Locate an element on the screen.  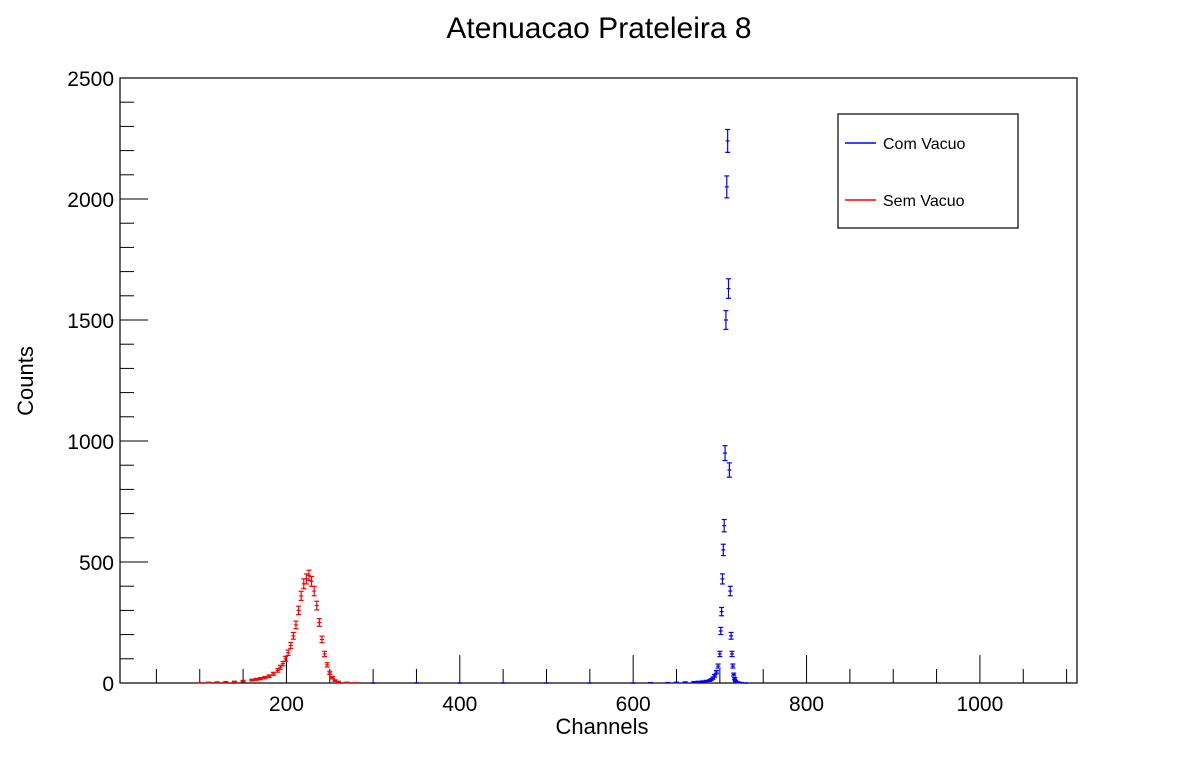
x-axis-label: Channels is located at coordinates (602, 726).